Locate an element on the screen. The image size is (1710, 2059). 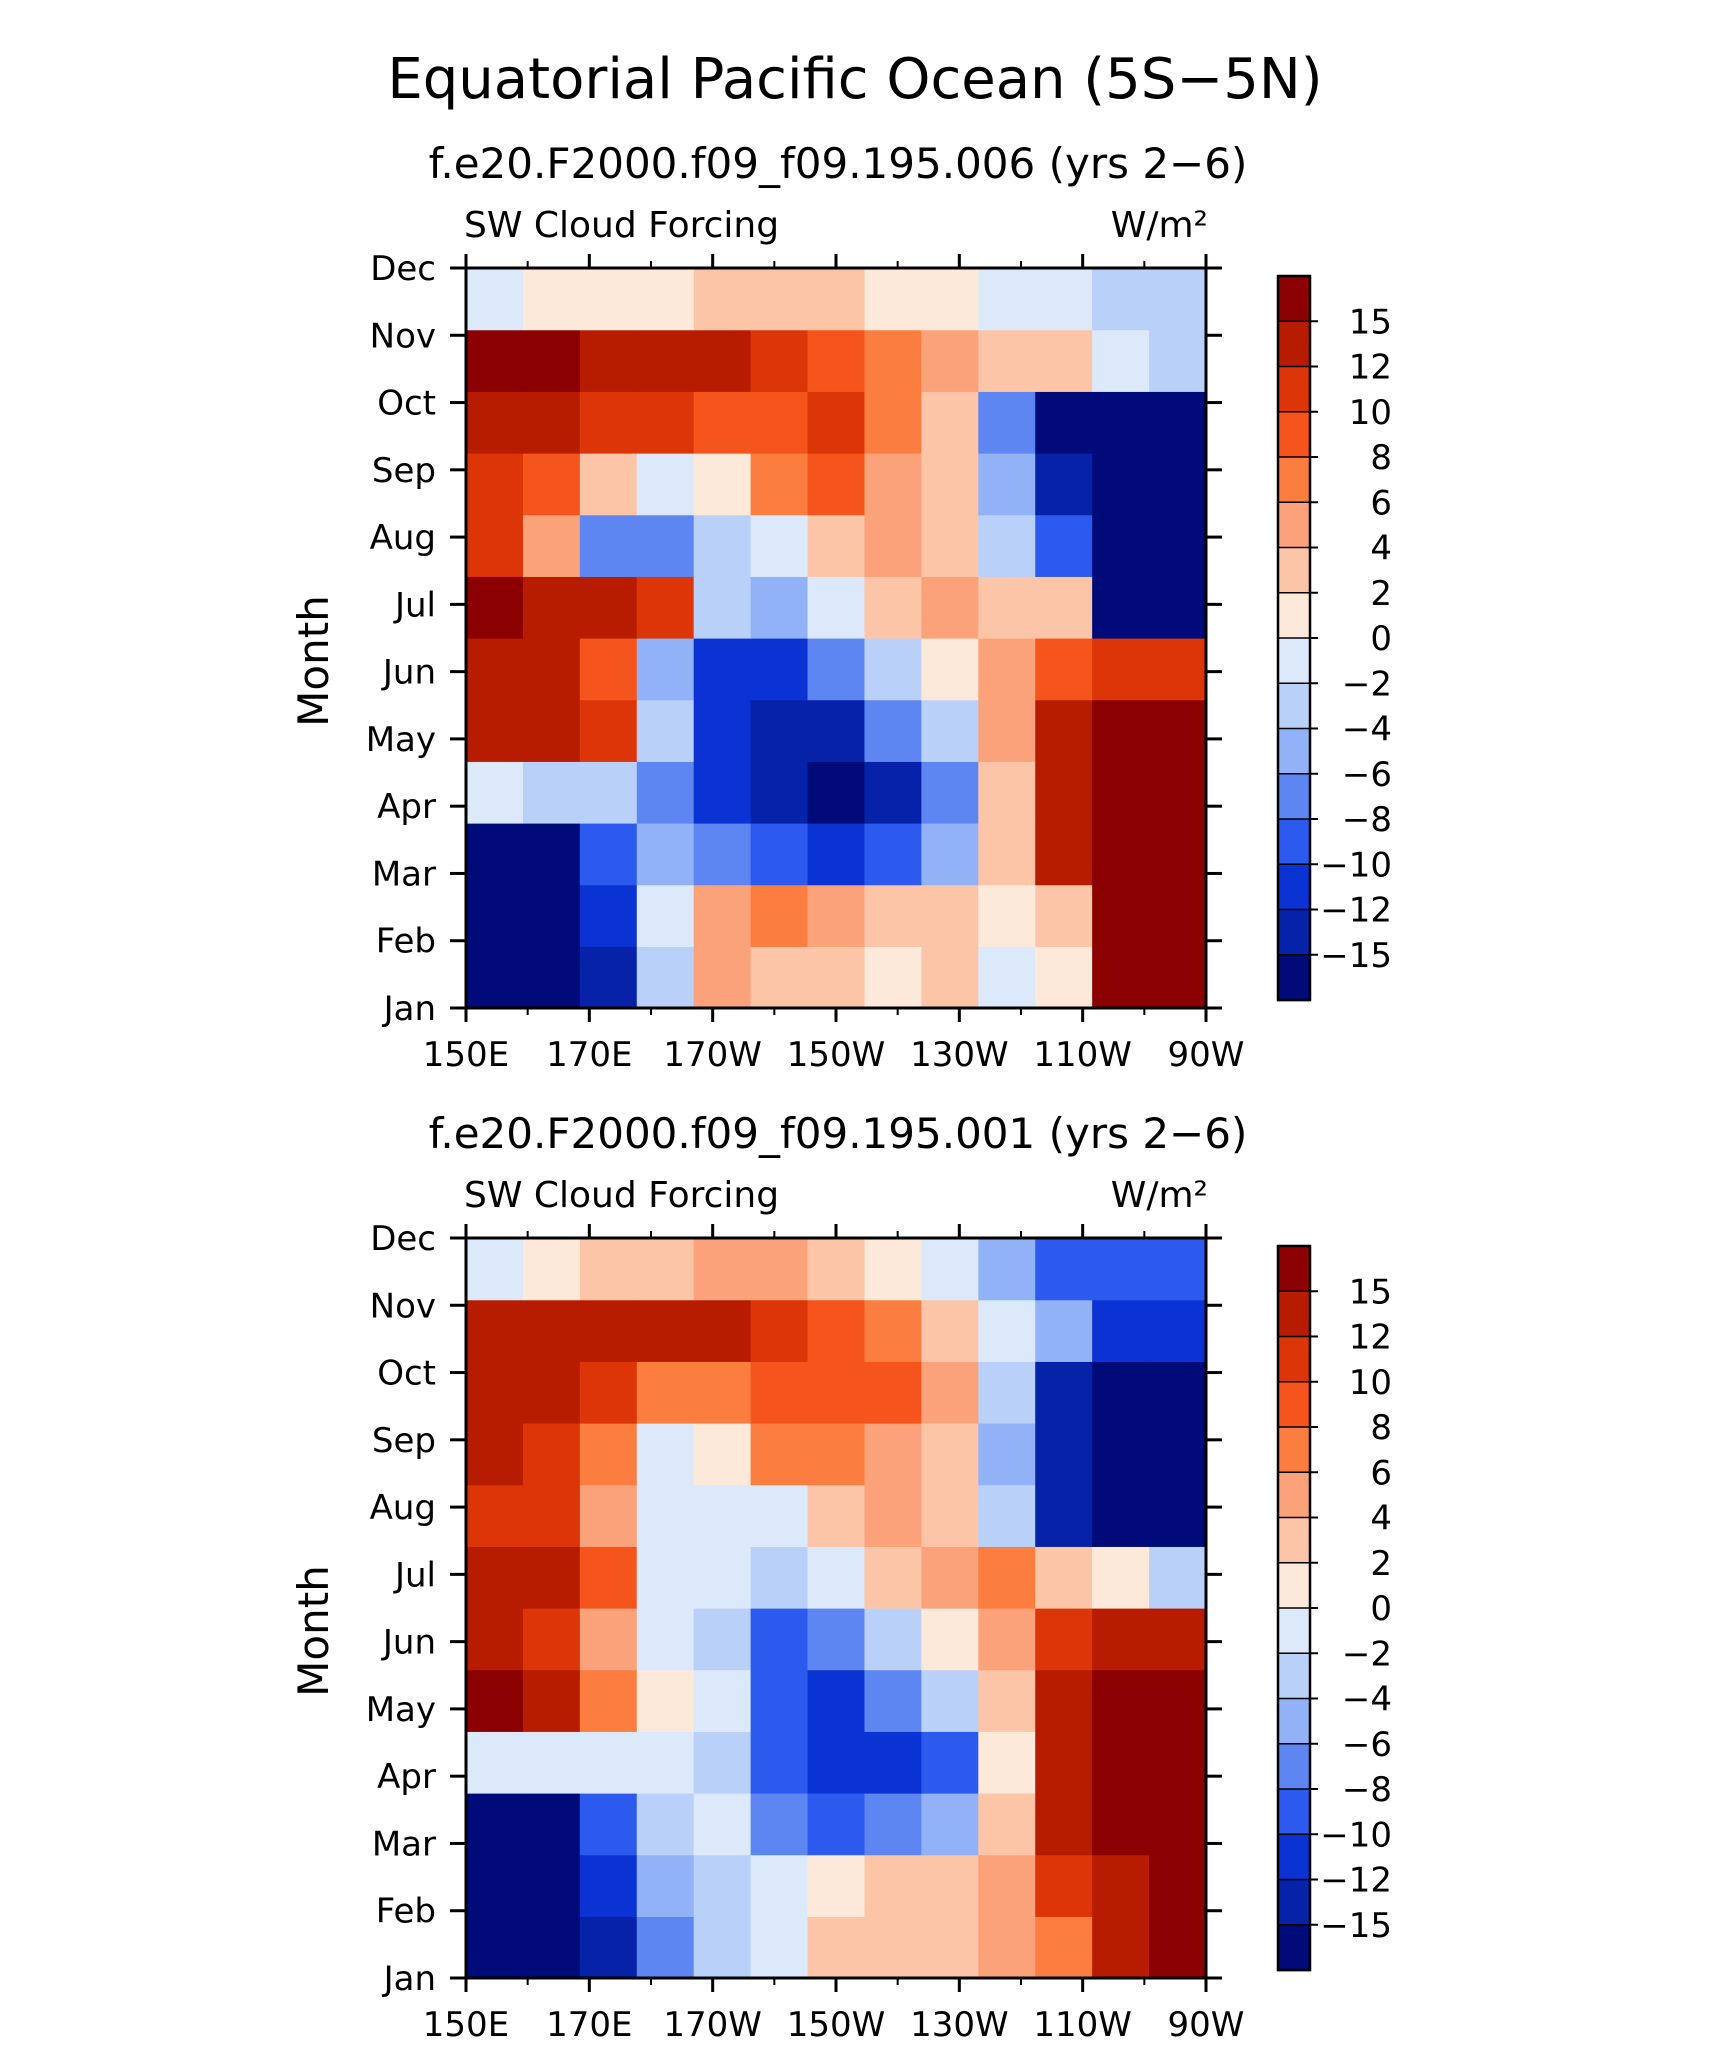
y-tick-label: Sep is located at coordinates (404, 471).